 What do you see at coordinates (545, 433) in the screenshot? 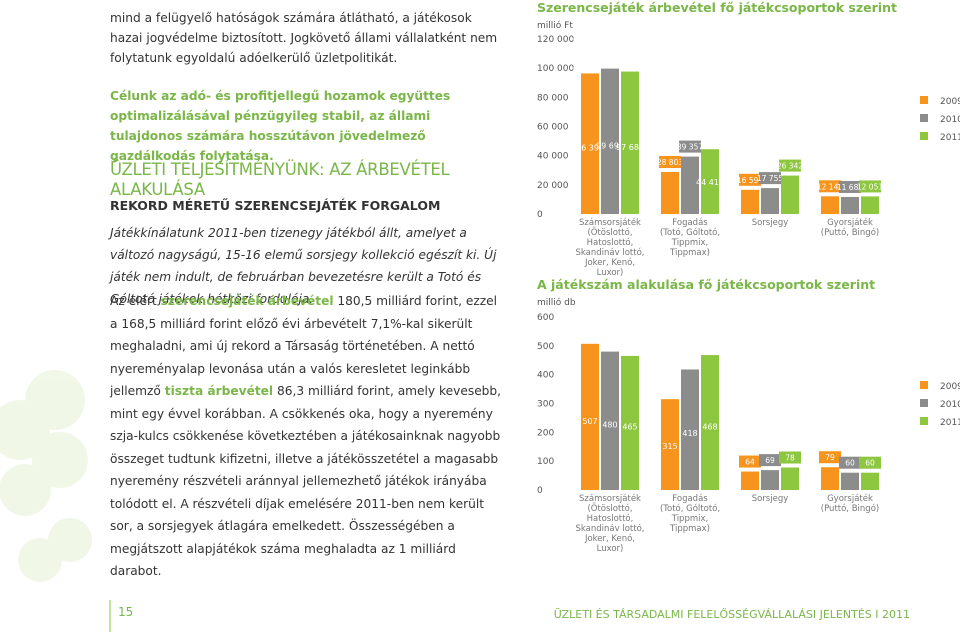
I see `y-tick-label: 200` at bounding box center [545, 433].